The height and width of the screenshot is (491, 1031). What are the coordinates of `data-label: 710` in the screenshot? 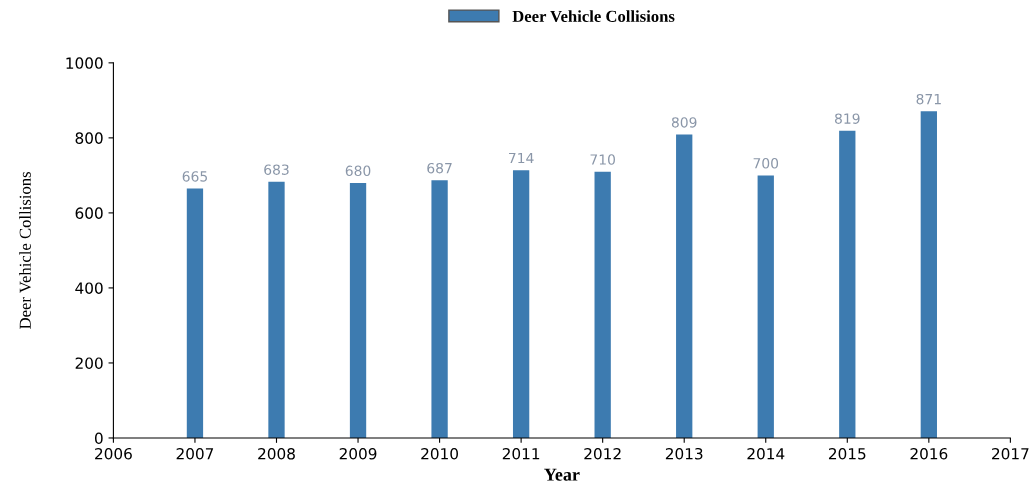 It's located at (602, 159).